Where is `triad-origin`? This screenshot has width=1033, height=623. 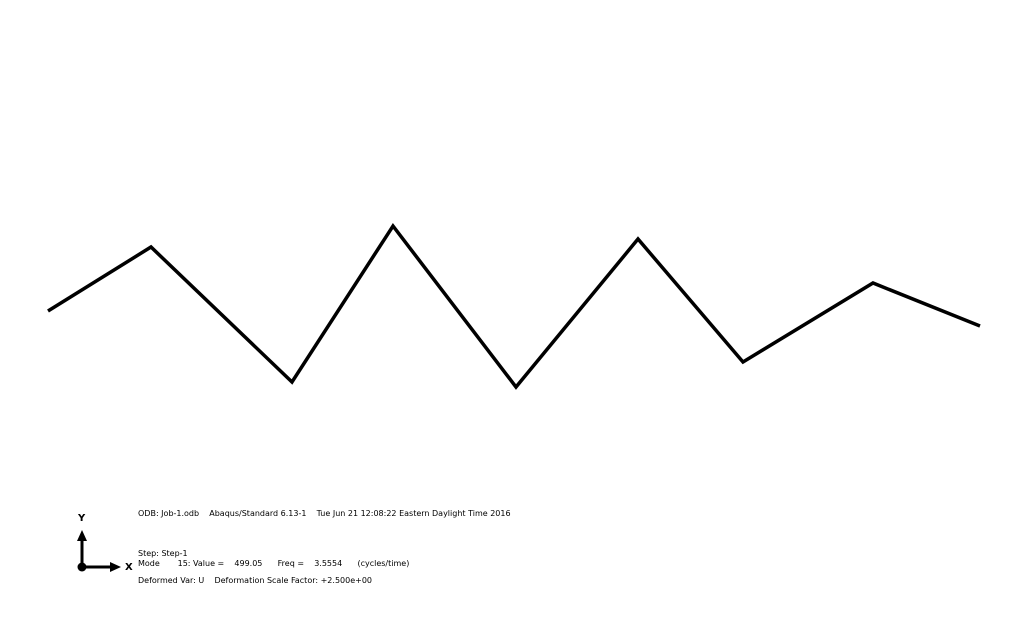
triad-origin is located at coordinates (82, 567).